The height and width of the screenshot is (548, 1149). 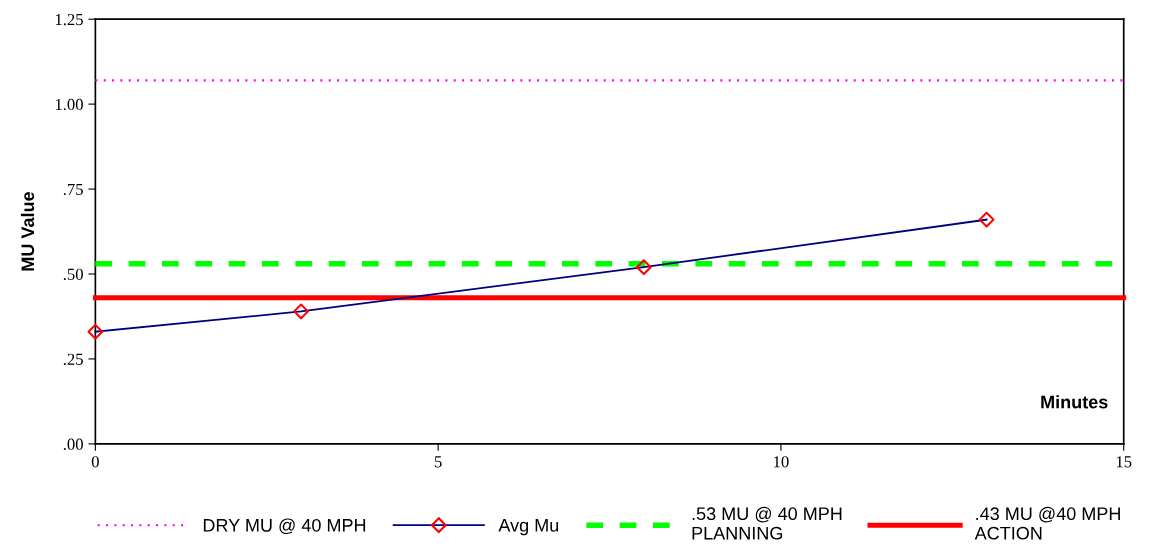 What do you see at coordinates (767, 523) in the screenshot?
I see `legend-label: .53 MU @ 40 MPH PLANNING` at bounding box center [767, 523].